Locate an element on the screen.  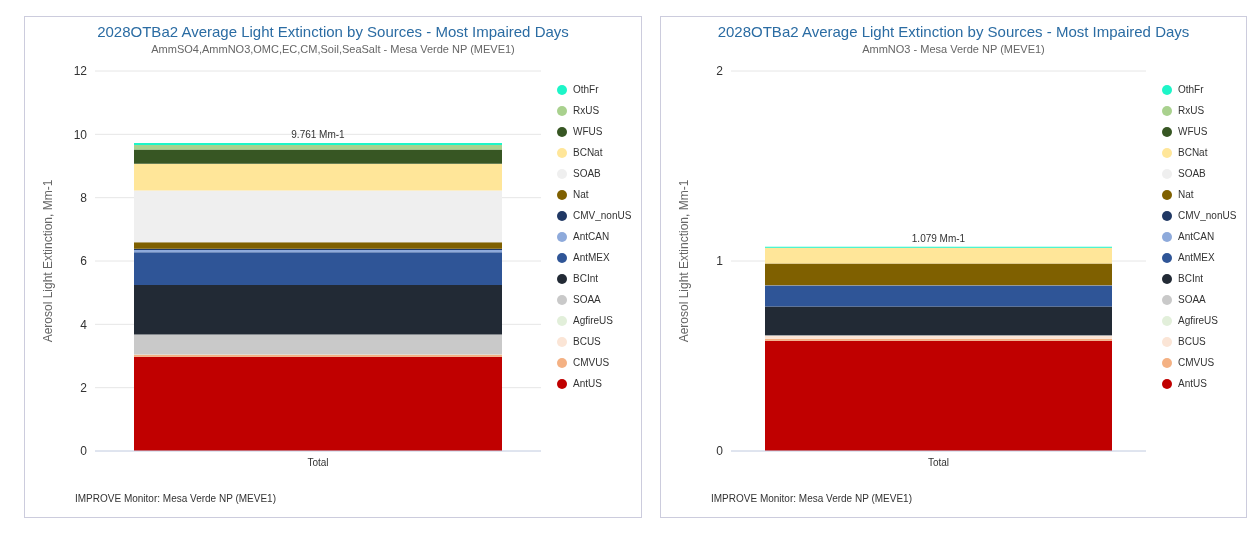
y-tick-label: 4 is located at coordinates (84, 324).